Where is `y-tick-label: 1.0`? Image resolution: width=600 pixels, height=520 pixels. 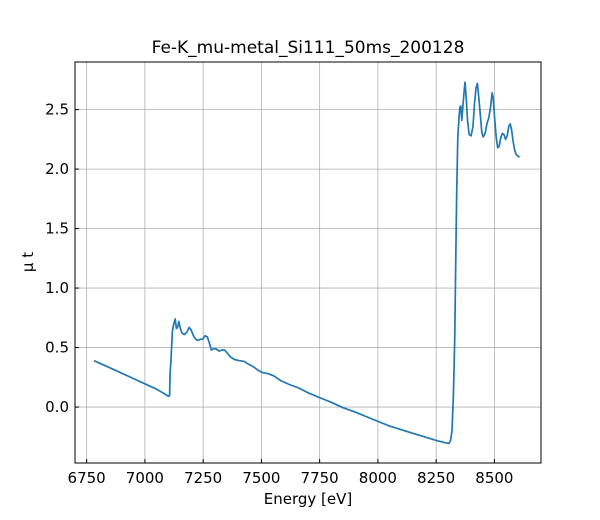 y-tick-label: 1.0 is located at coordinates (57, 288).